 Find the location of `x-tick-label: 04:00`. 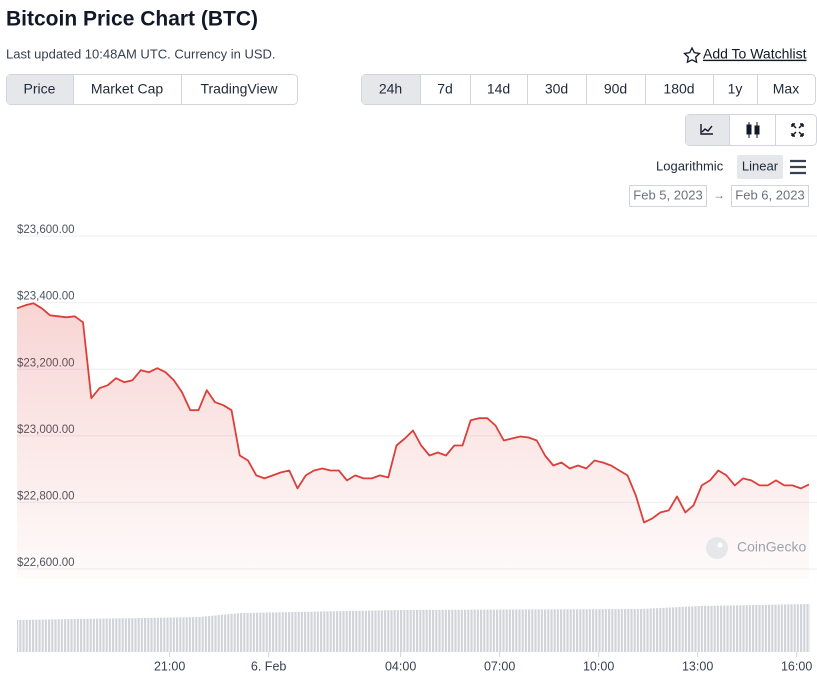

x-tick-label: 04:00 is located at coordinates (400, 666).